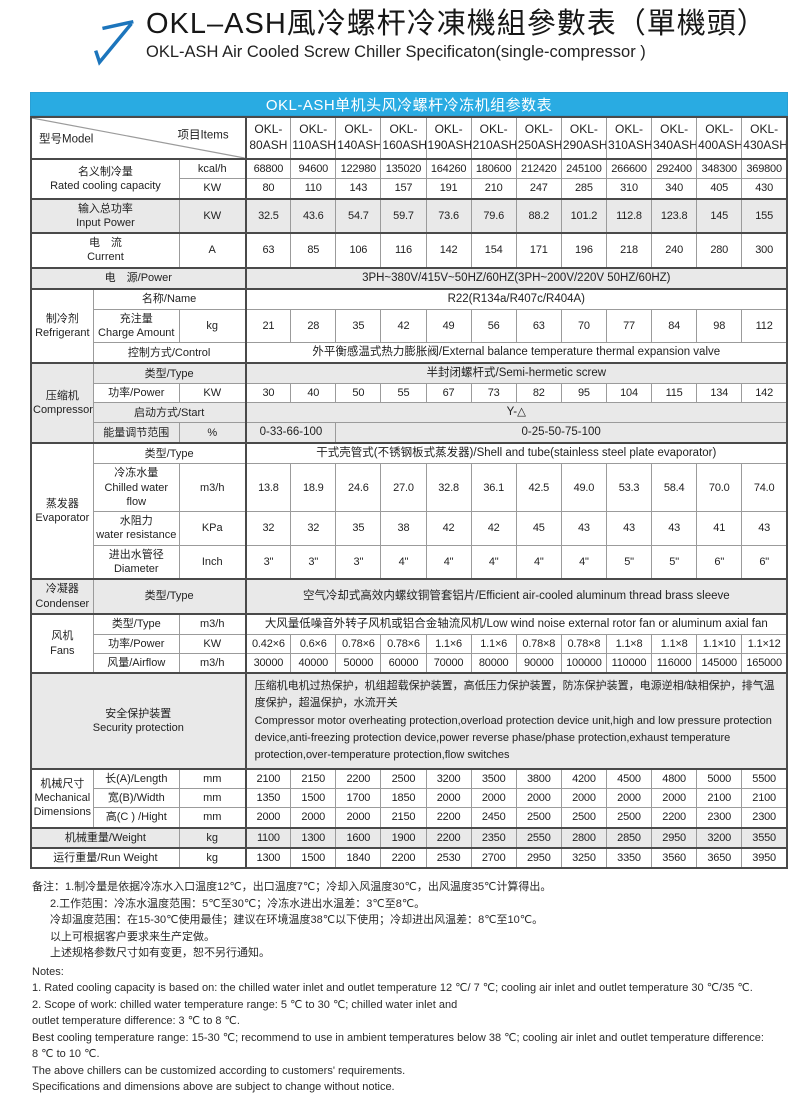  Describe the element at coordinates (493, 528) in the screenshot. I see `value-cell: 42` at that location.